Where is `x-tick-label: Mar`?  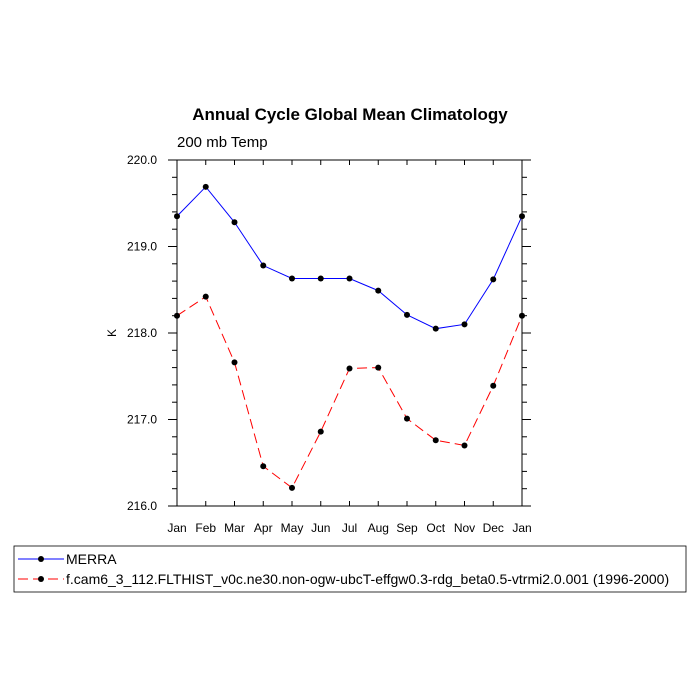 x-tick-label: Mar is located at coordinates (234, 528).